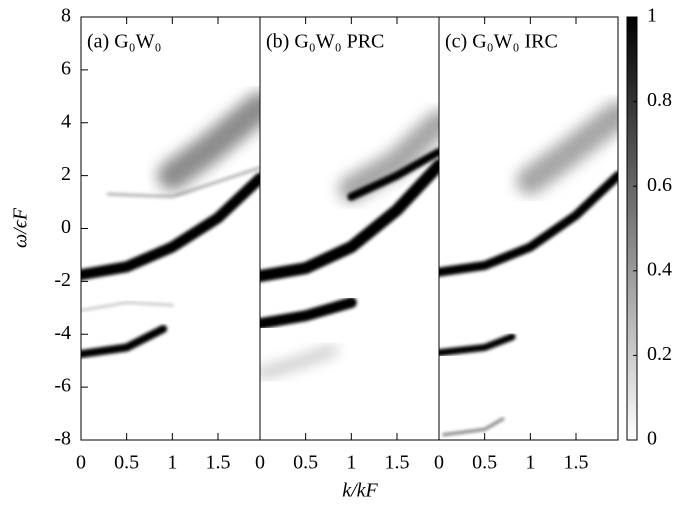  I want to click on colorbar-tick-label: 0, so click(652, 439).